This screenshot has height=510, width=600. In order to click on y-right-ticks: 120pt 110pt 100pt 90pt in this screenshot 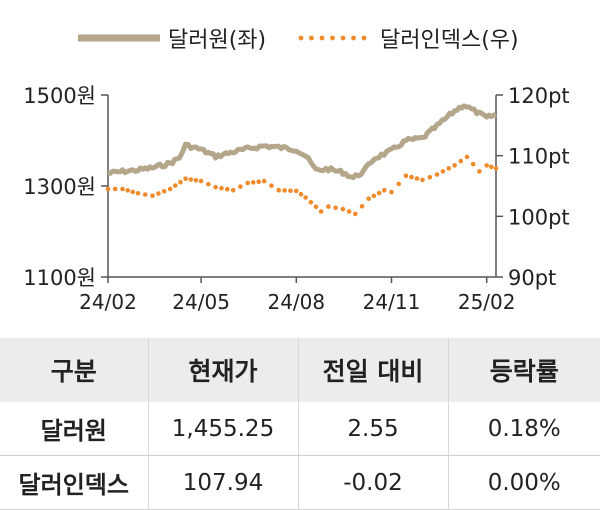, I will do `click(533, 187)`.